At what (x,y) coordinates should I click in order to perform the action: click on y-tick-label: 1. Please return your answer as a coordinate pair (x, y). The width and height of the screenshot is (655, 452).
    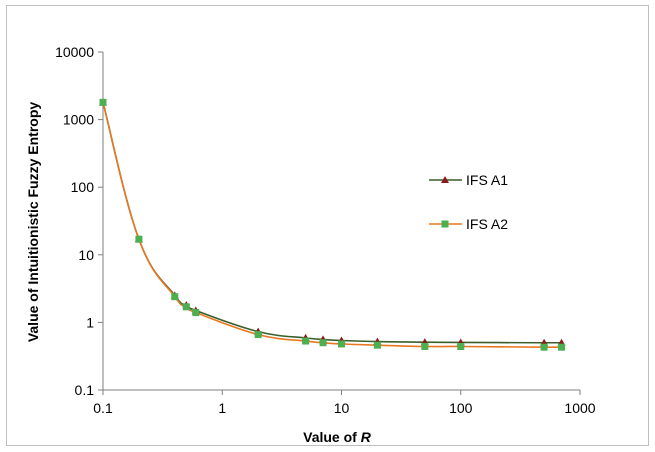
    Looking at the image, I should click on (90, 322).